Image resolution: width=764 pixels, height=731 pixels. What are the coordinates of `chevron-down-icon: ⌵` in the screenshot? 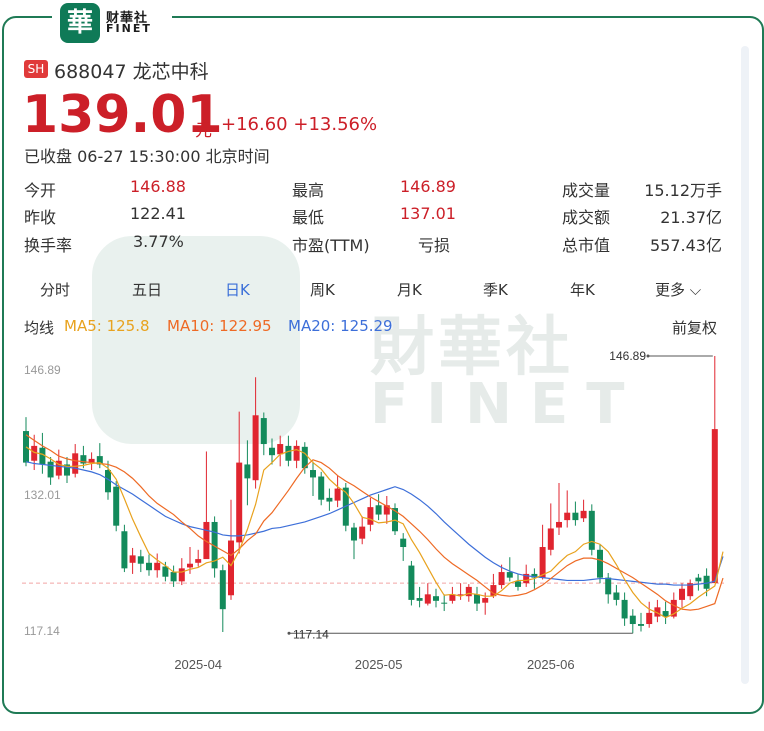 It's located at (693, 290).